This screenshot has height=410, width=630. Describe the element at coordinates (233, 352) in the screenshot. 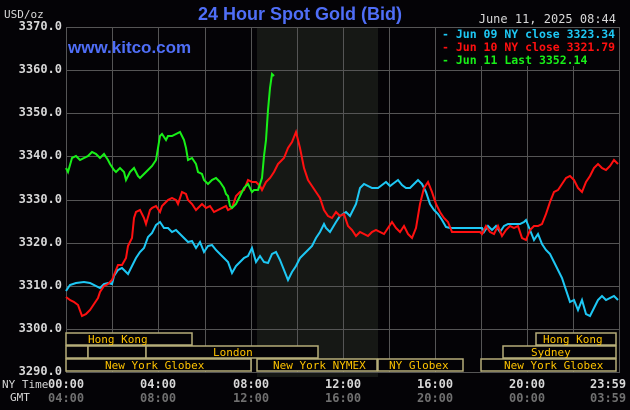

I see `session-london: London` at that location.